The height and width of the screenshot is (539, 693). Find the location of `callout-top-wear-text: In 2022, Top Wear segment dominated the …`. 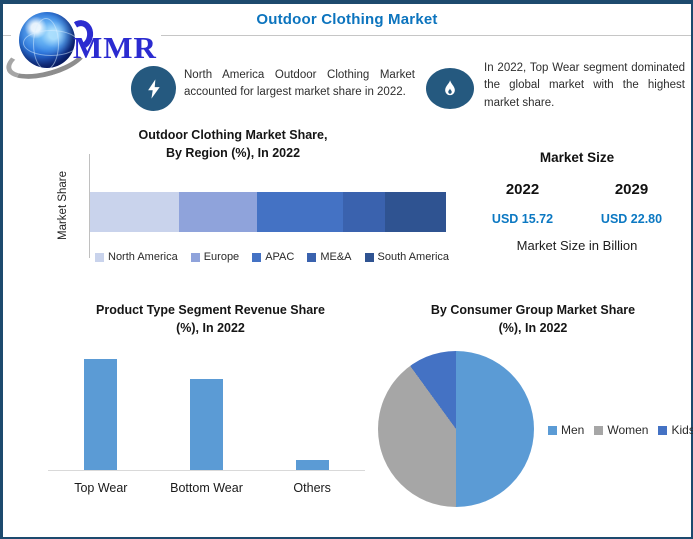

callout-top-wear-text: In 2022, Top Wear segment dominated the … is located at coordinates (584, 85).